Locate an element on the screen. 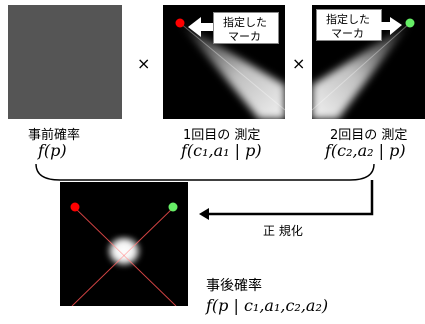 This screenshot has width=425, height=324. measurement1-title: 1回目の 測定 is located at coordinates (222, 135).